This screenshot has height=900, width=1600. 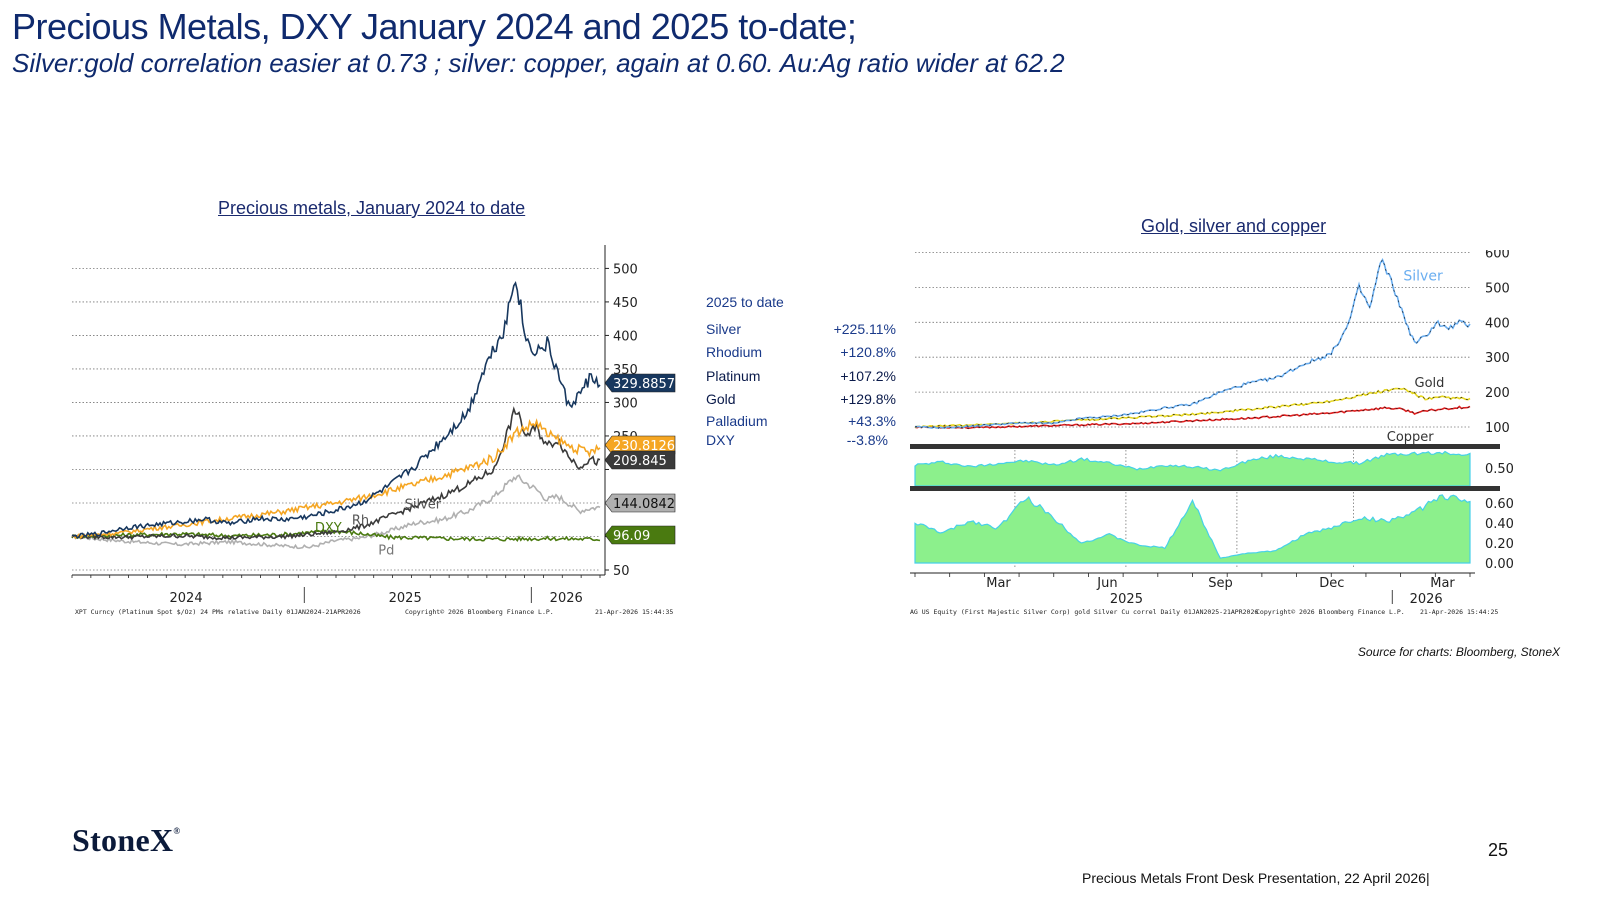 What do you see at coordinates (1411, 437) in the screenshot?
I see `copper-label: Copper` at bounding box center [1411, 437].